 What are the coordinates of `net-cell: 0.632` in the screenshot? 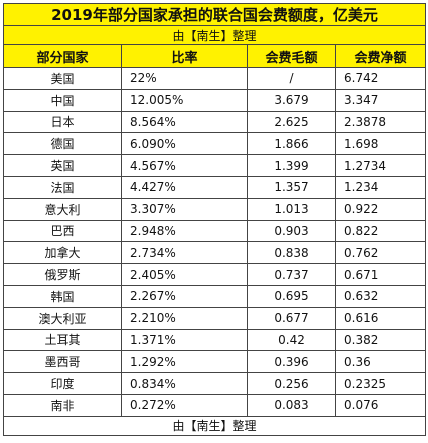 It's located at (380, 296).